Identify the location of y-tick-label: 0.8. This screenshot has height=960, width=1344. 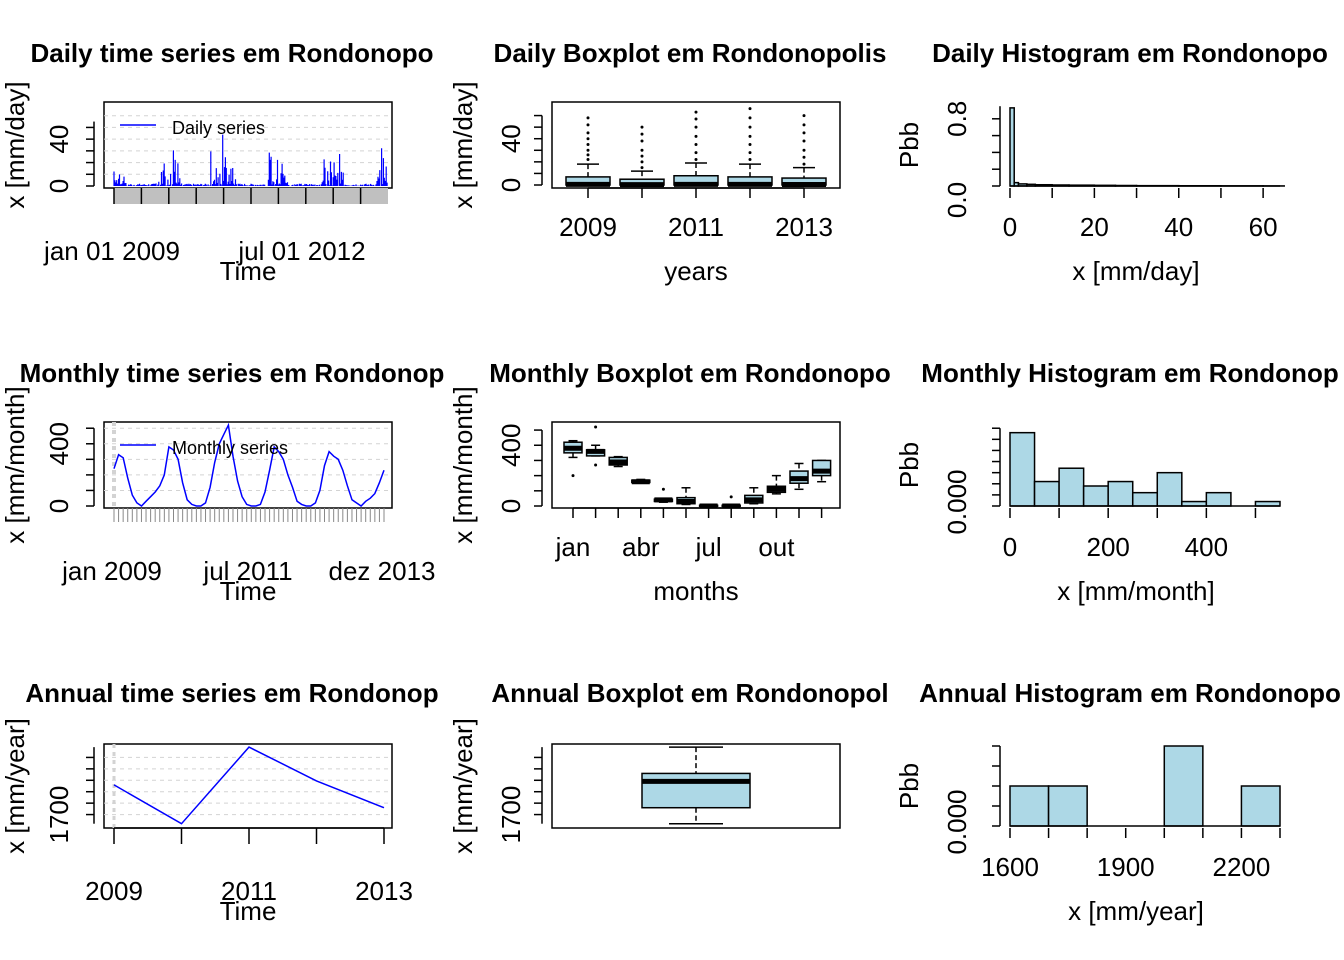
(957, 119).